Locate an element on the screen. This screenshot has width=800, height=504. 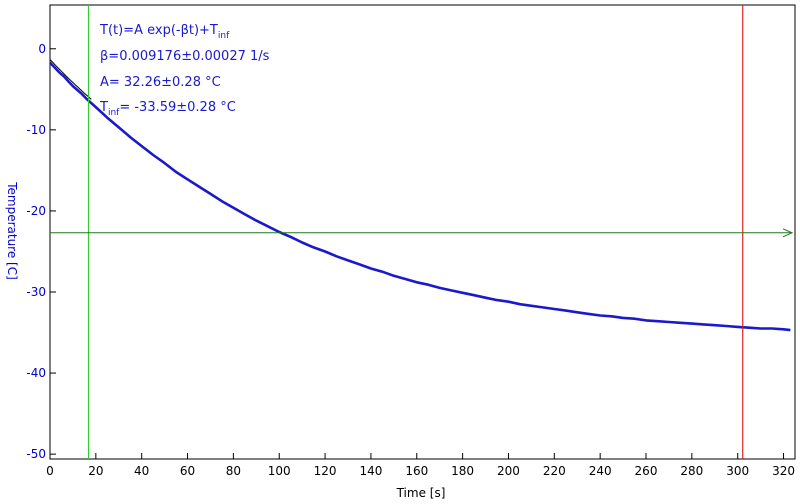
beta-annotation: β=0.009176±0.00027 1/s is located at coordinates (185, 56).